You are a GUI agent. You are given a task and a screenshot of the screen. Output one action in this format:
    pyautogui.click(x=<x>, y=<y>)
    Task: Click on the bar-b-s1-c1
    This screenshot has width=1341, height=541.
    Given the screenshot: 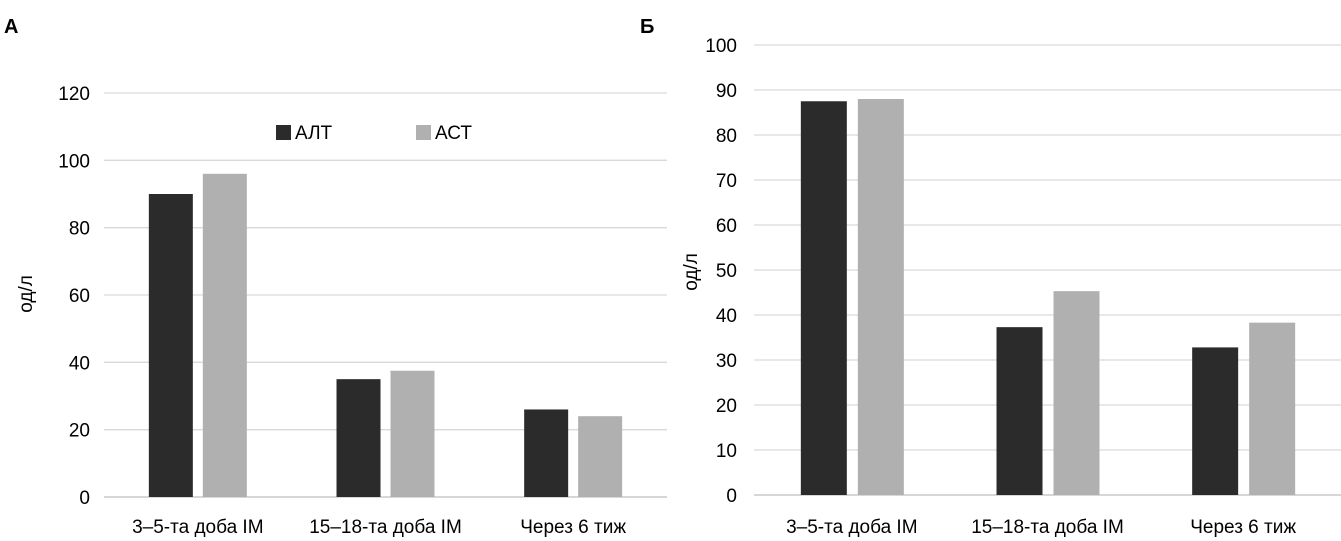 What is the action you would take?
    pyautogui.click(x=1076, y=393)
    